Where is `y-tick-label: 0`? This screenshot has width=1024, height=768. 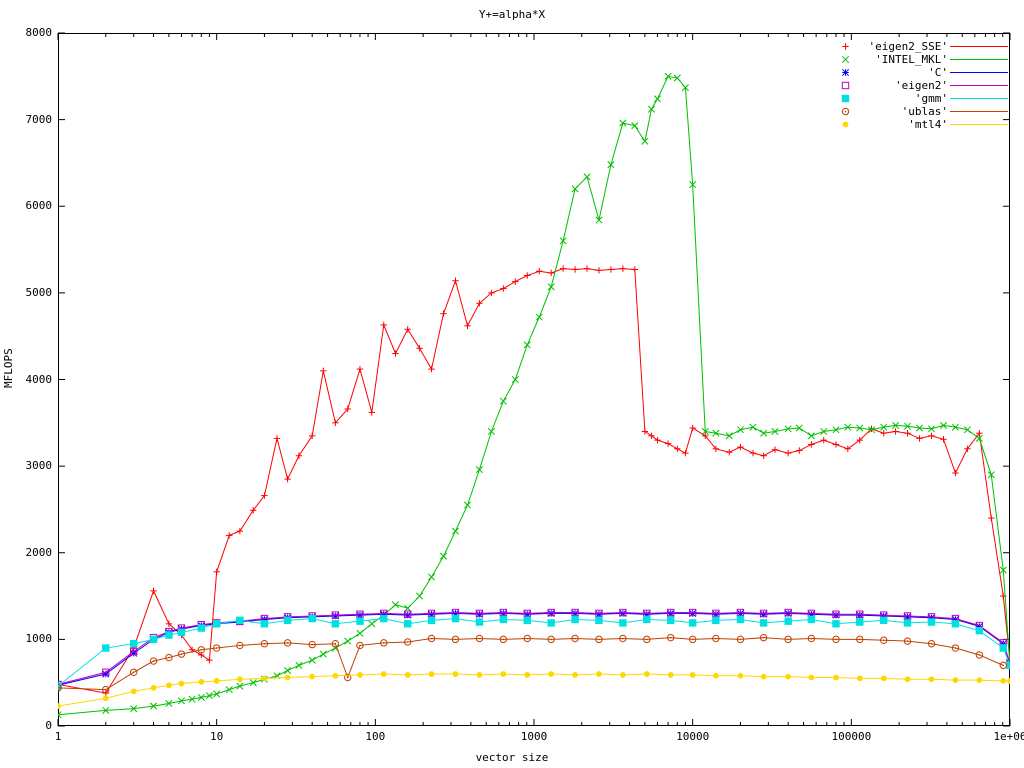 y-tick-label: 0 is located at coordinates (48, 725).